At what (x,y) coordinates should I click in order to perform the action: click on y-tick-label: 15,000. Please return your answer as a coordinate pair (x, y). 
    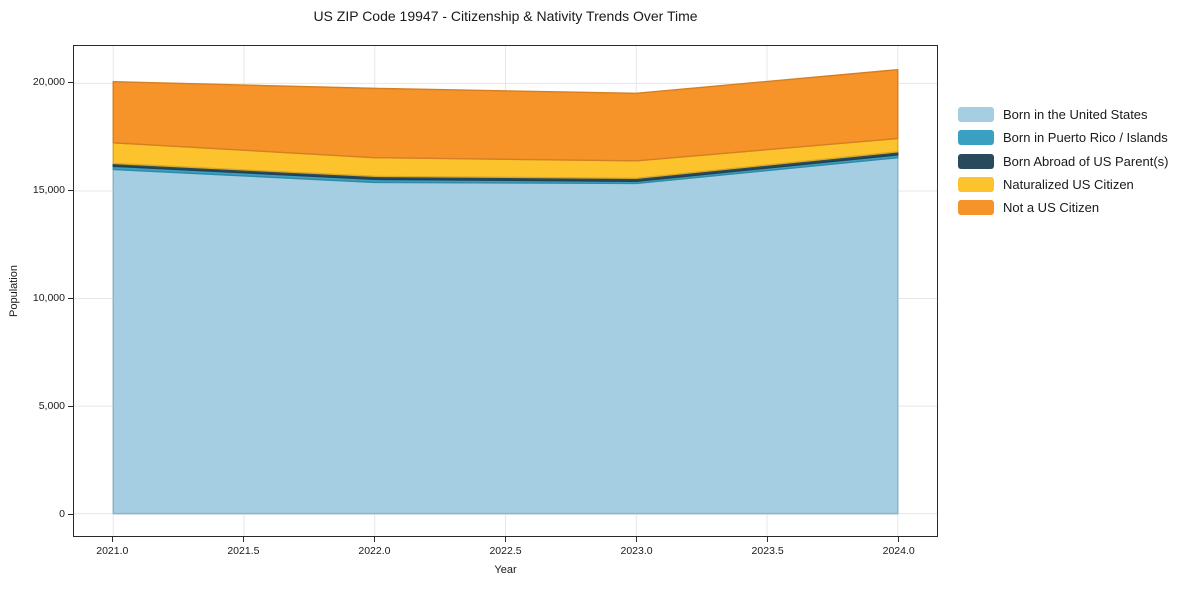
    Looking at the image, I should click on (48, 190).